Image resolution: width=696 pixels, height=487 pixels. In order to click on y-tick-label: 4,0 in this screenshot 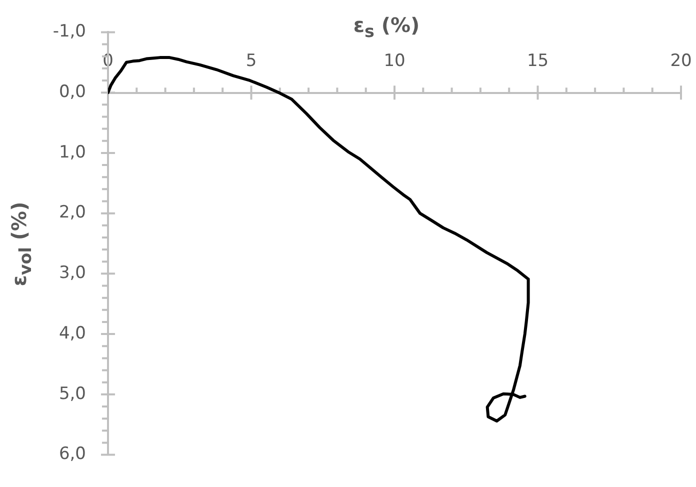, I will do `click(72, 333)`.